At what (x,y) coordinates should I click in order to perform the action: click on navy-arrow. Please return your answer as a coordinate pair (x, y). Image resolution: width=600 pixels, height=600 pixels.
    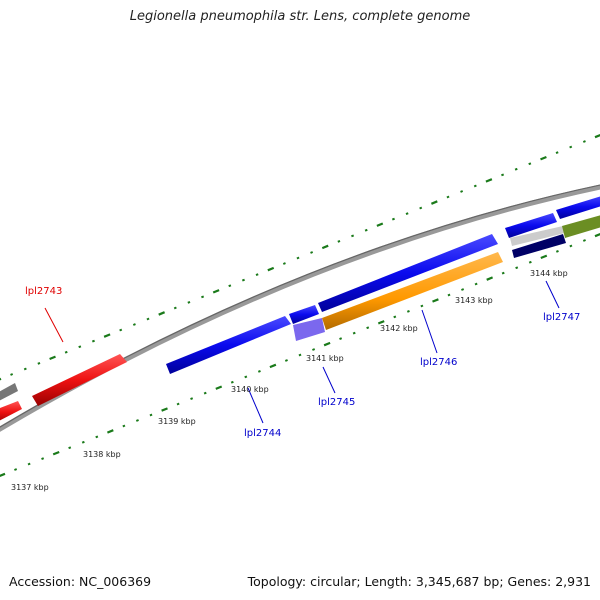
    Looking at the image, I should click on (539, 246).